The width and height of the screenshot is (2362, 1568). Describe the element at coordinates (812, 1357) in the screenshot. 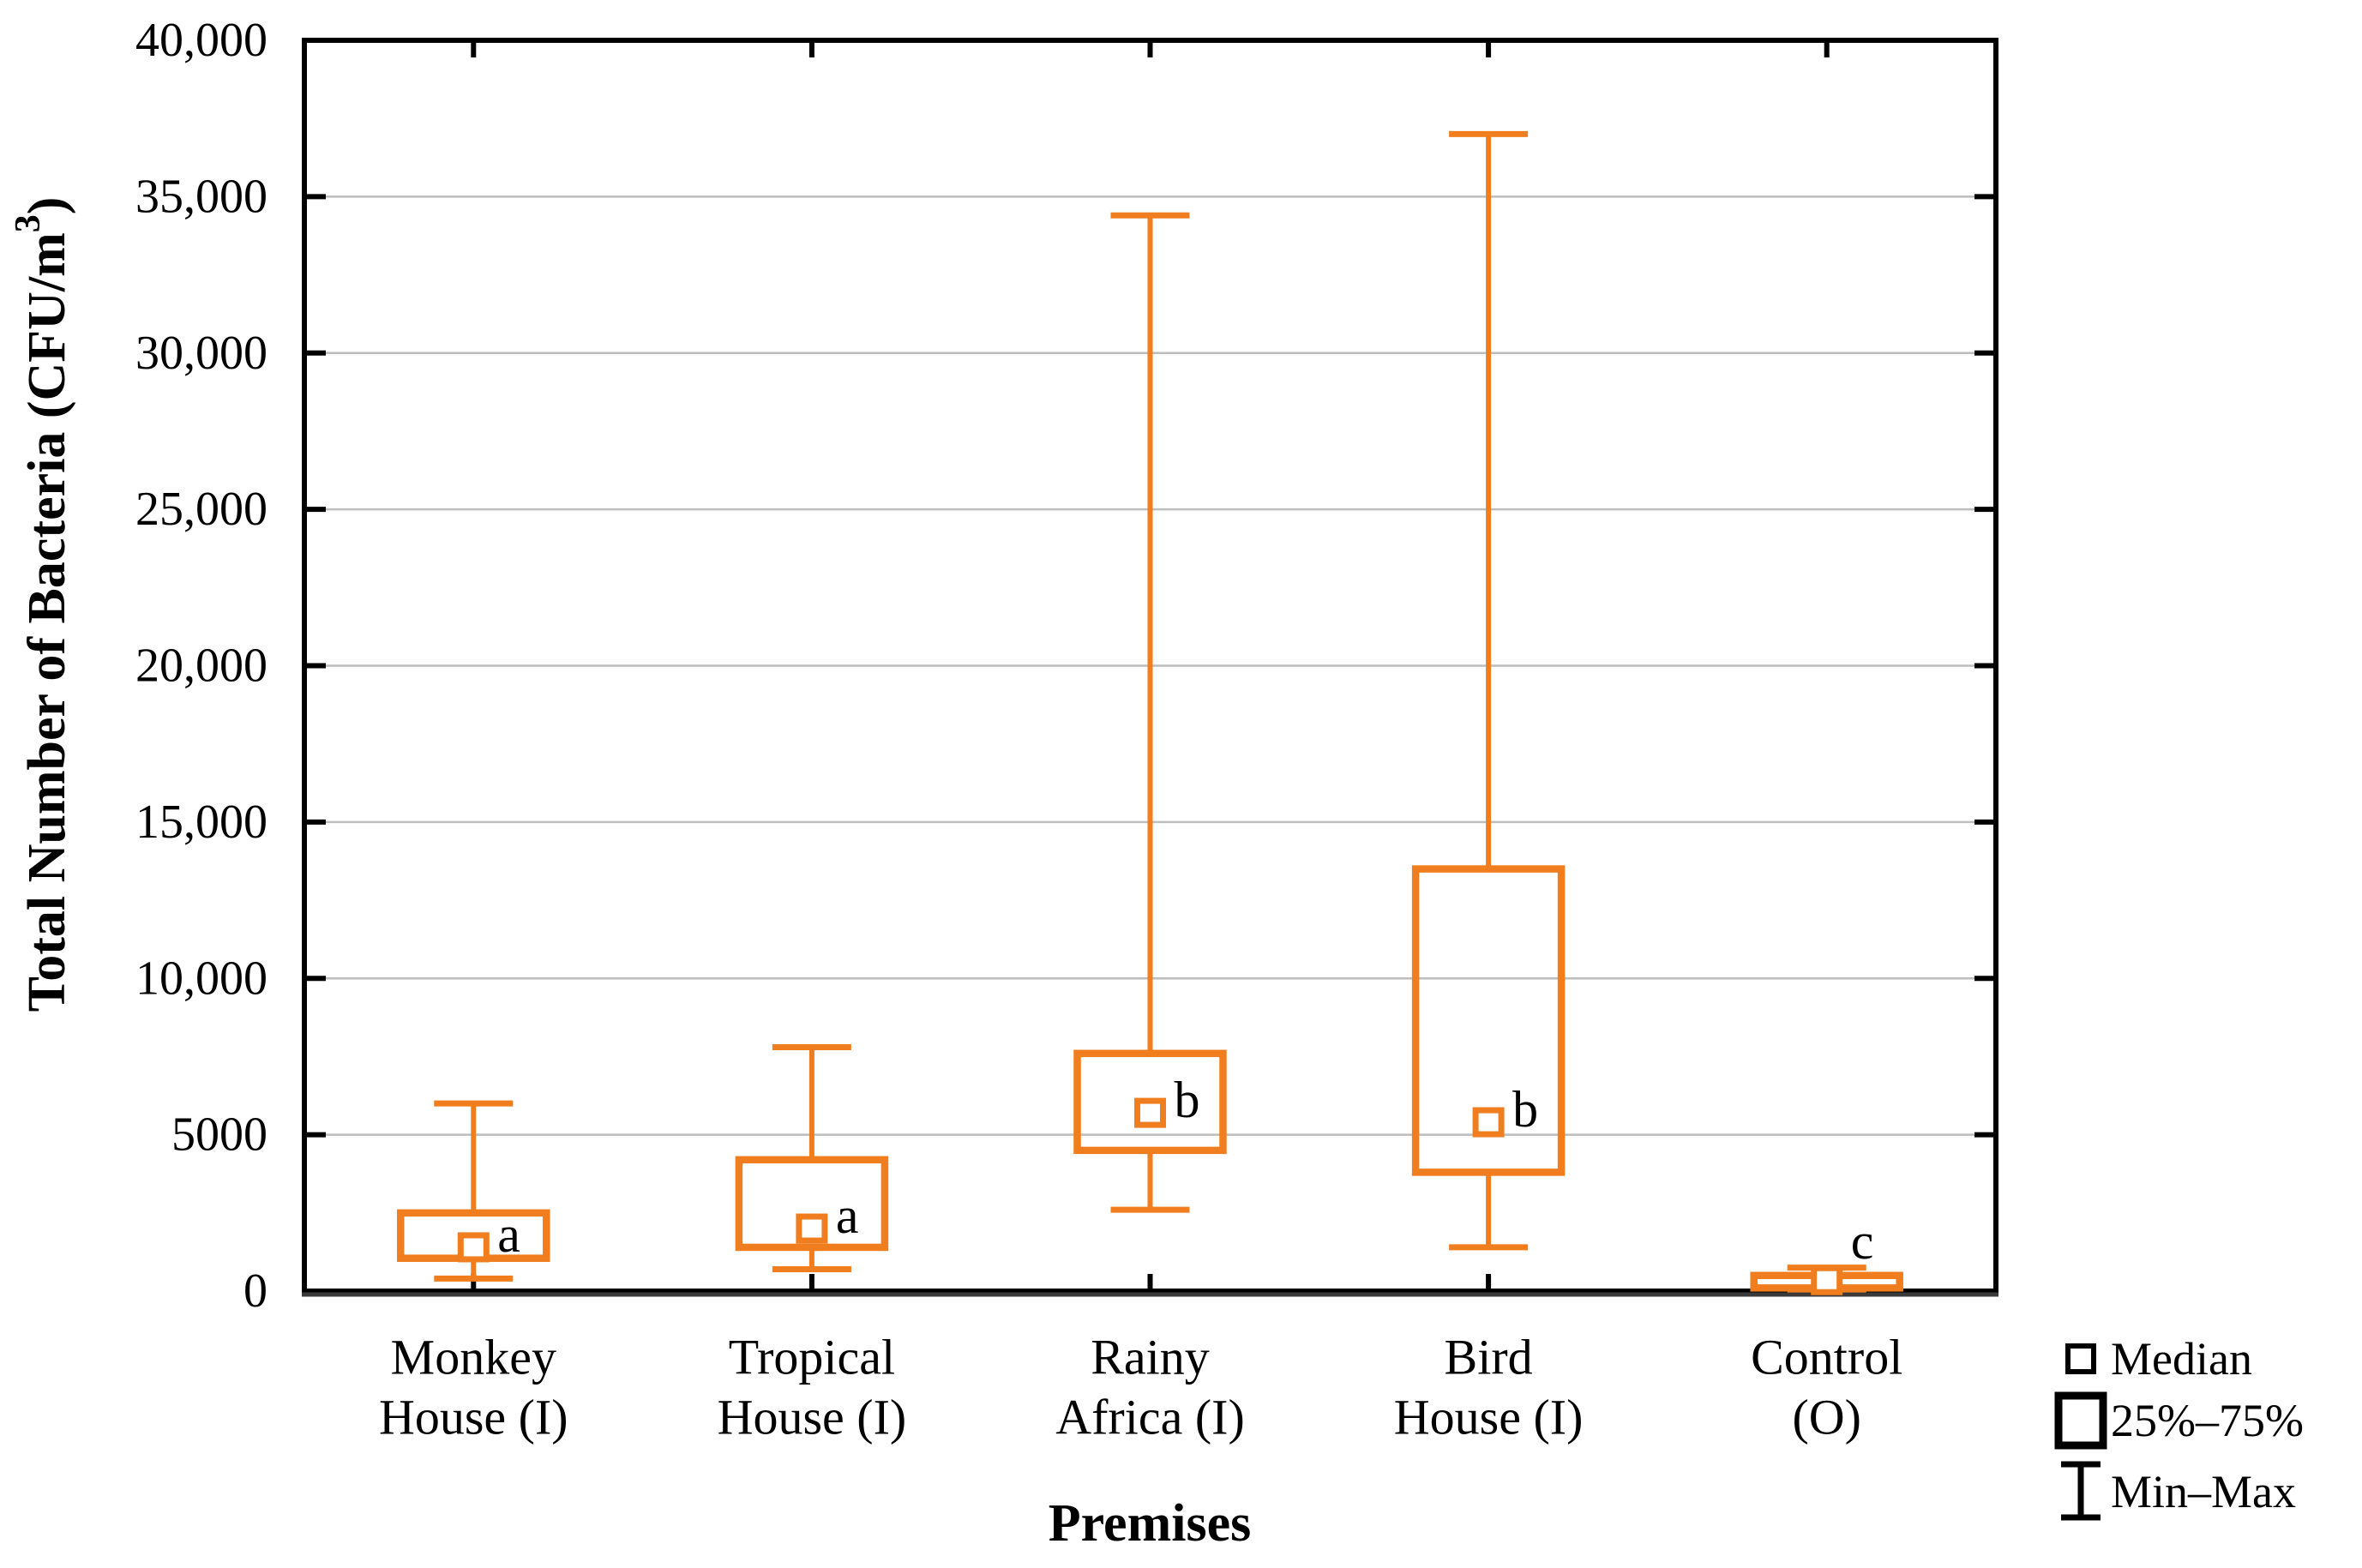

I see `x-category-label-line1-tropical-house-i: Tropical` at that location.